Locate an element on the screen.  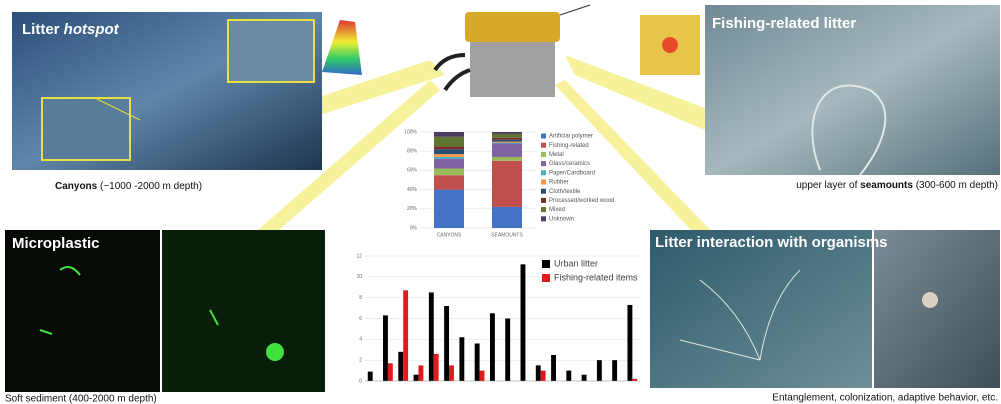
y-tick-label: 10 is located at coordinates (359, 277).